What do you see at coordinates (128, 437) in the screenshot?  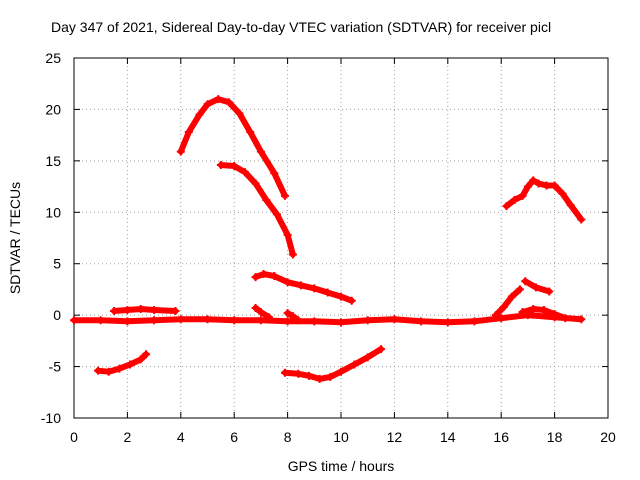 I see `x-tick-label: 2` at bounding box center [128, 437].